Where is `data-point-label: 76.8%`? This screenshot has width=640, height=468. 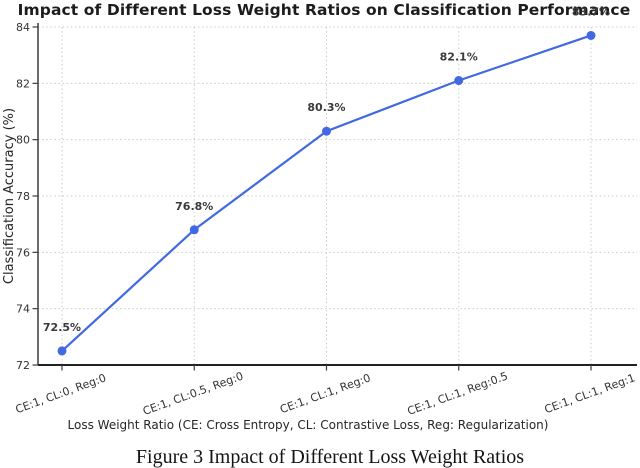
data-point-label: 76.8% is located at coordinates (194, 206).